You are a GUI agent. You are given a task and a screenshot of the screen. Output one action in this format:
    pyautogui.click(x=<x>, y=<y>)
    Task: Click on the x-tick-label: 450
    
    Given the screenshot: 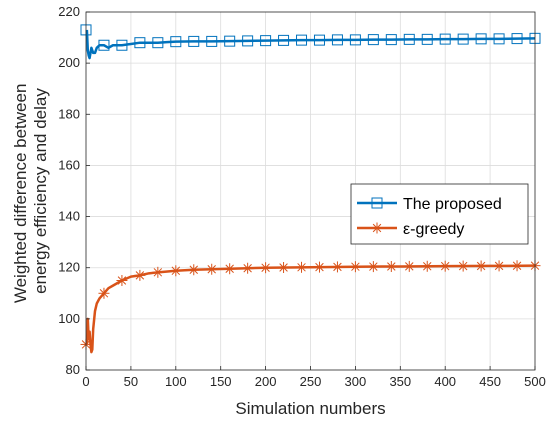 What is the action you would take?
    pyautogui.click(x=490, y=381)
    